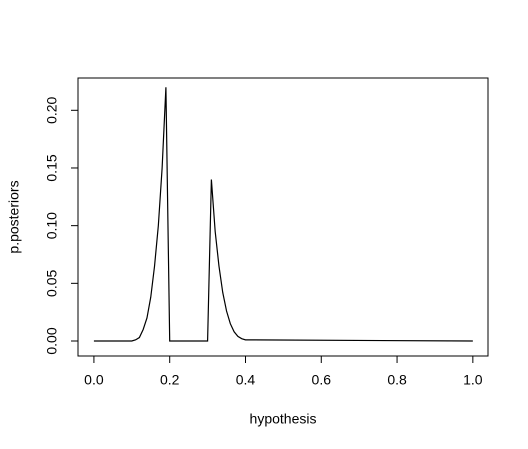 This screenshot has width=528, height=449. I want to click on y-tick-label: 0.15, so click(52, 167).